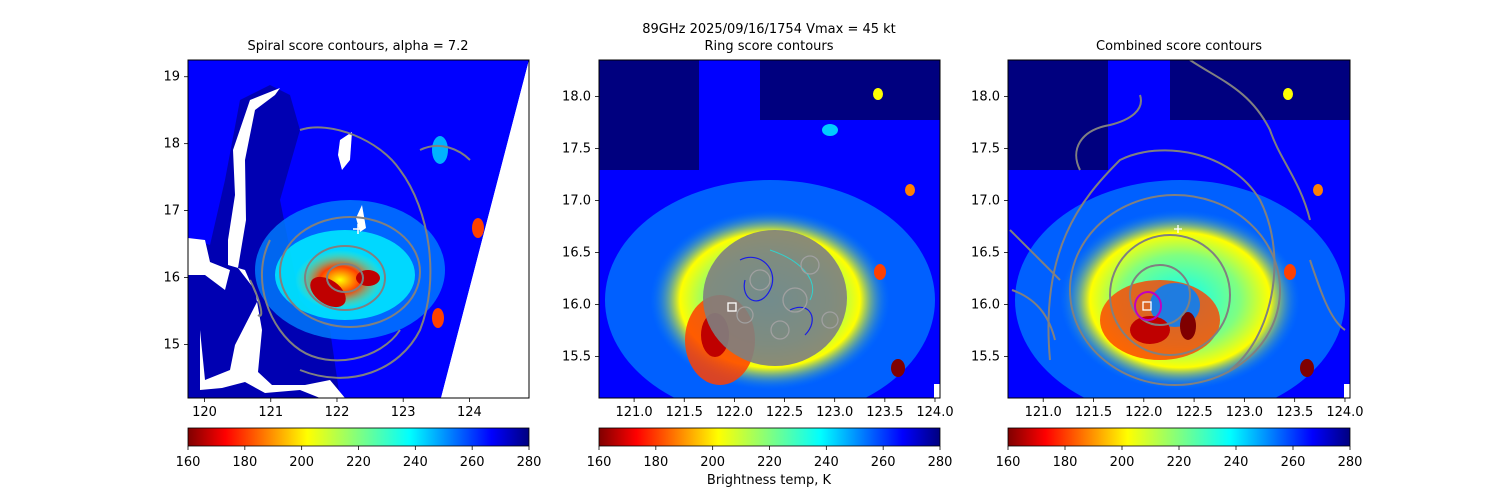 Image resolution: width=1500 pixels, height=500 pixels. I want to click on figure-suptitle: 89GHz 2025/09/16/1754 Vmax = 45 kt, so click(769, 29).